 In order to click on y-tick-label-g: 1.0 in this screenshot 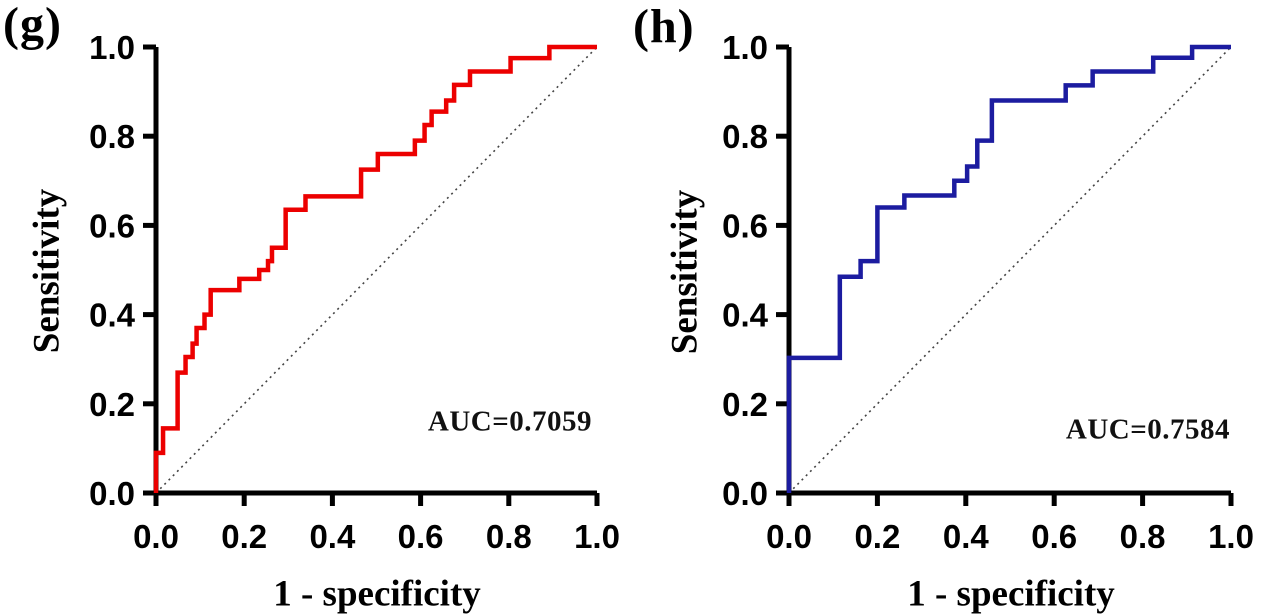, I will do `click(112, 47)`.